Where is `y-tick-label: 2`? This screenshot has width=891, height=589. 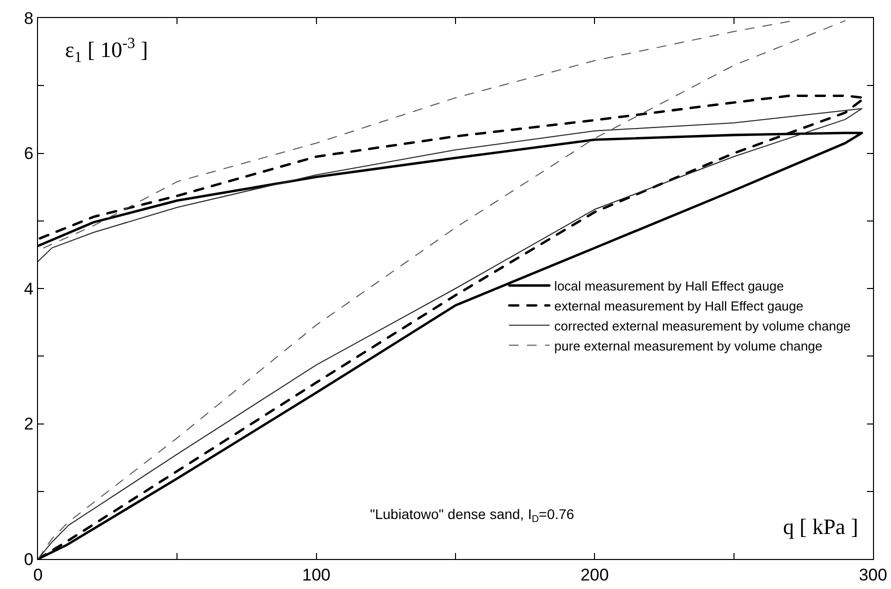 y-tick-label: 2 is located at coordinates (29, 424).